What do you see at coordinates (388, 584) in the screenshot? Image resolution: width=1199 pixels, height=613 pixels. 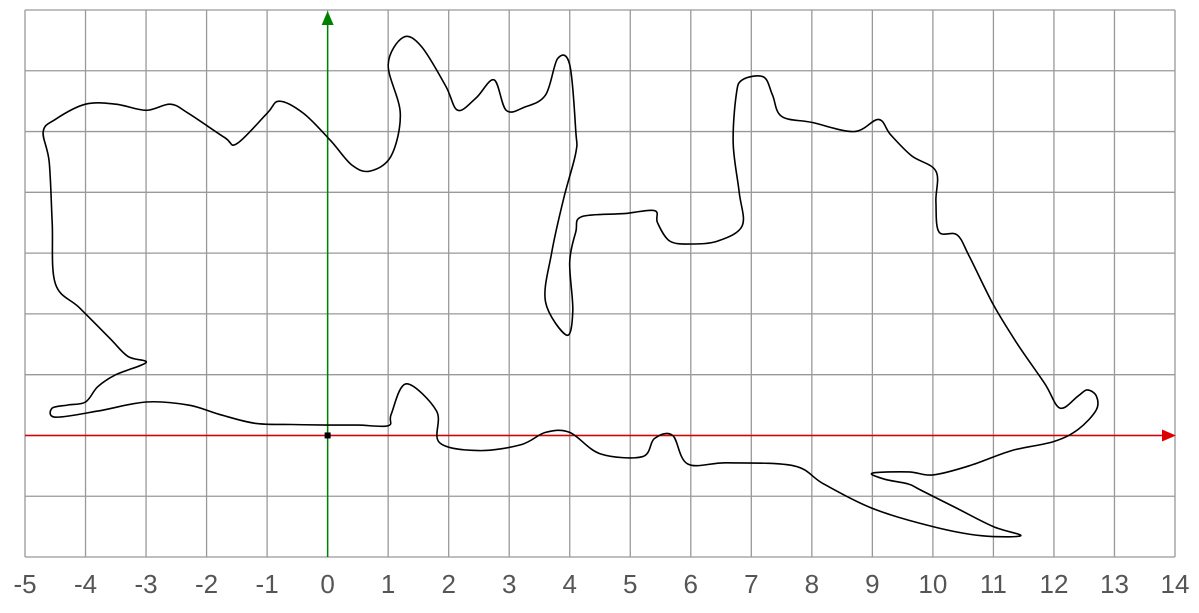 I see `x-tick-label: 1` at bounding box center [388, 584].